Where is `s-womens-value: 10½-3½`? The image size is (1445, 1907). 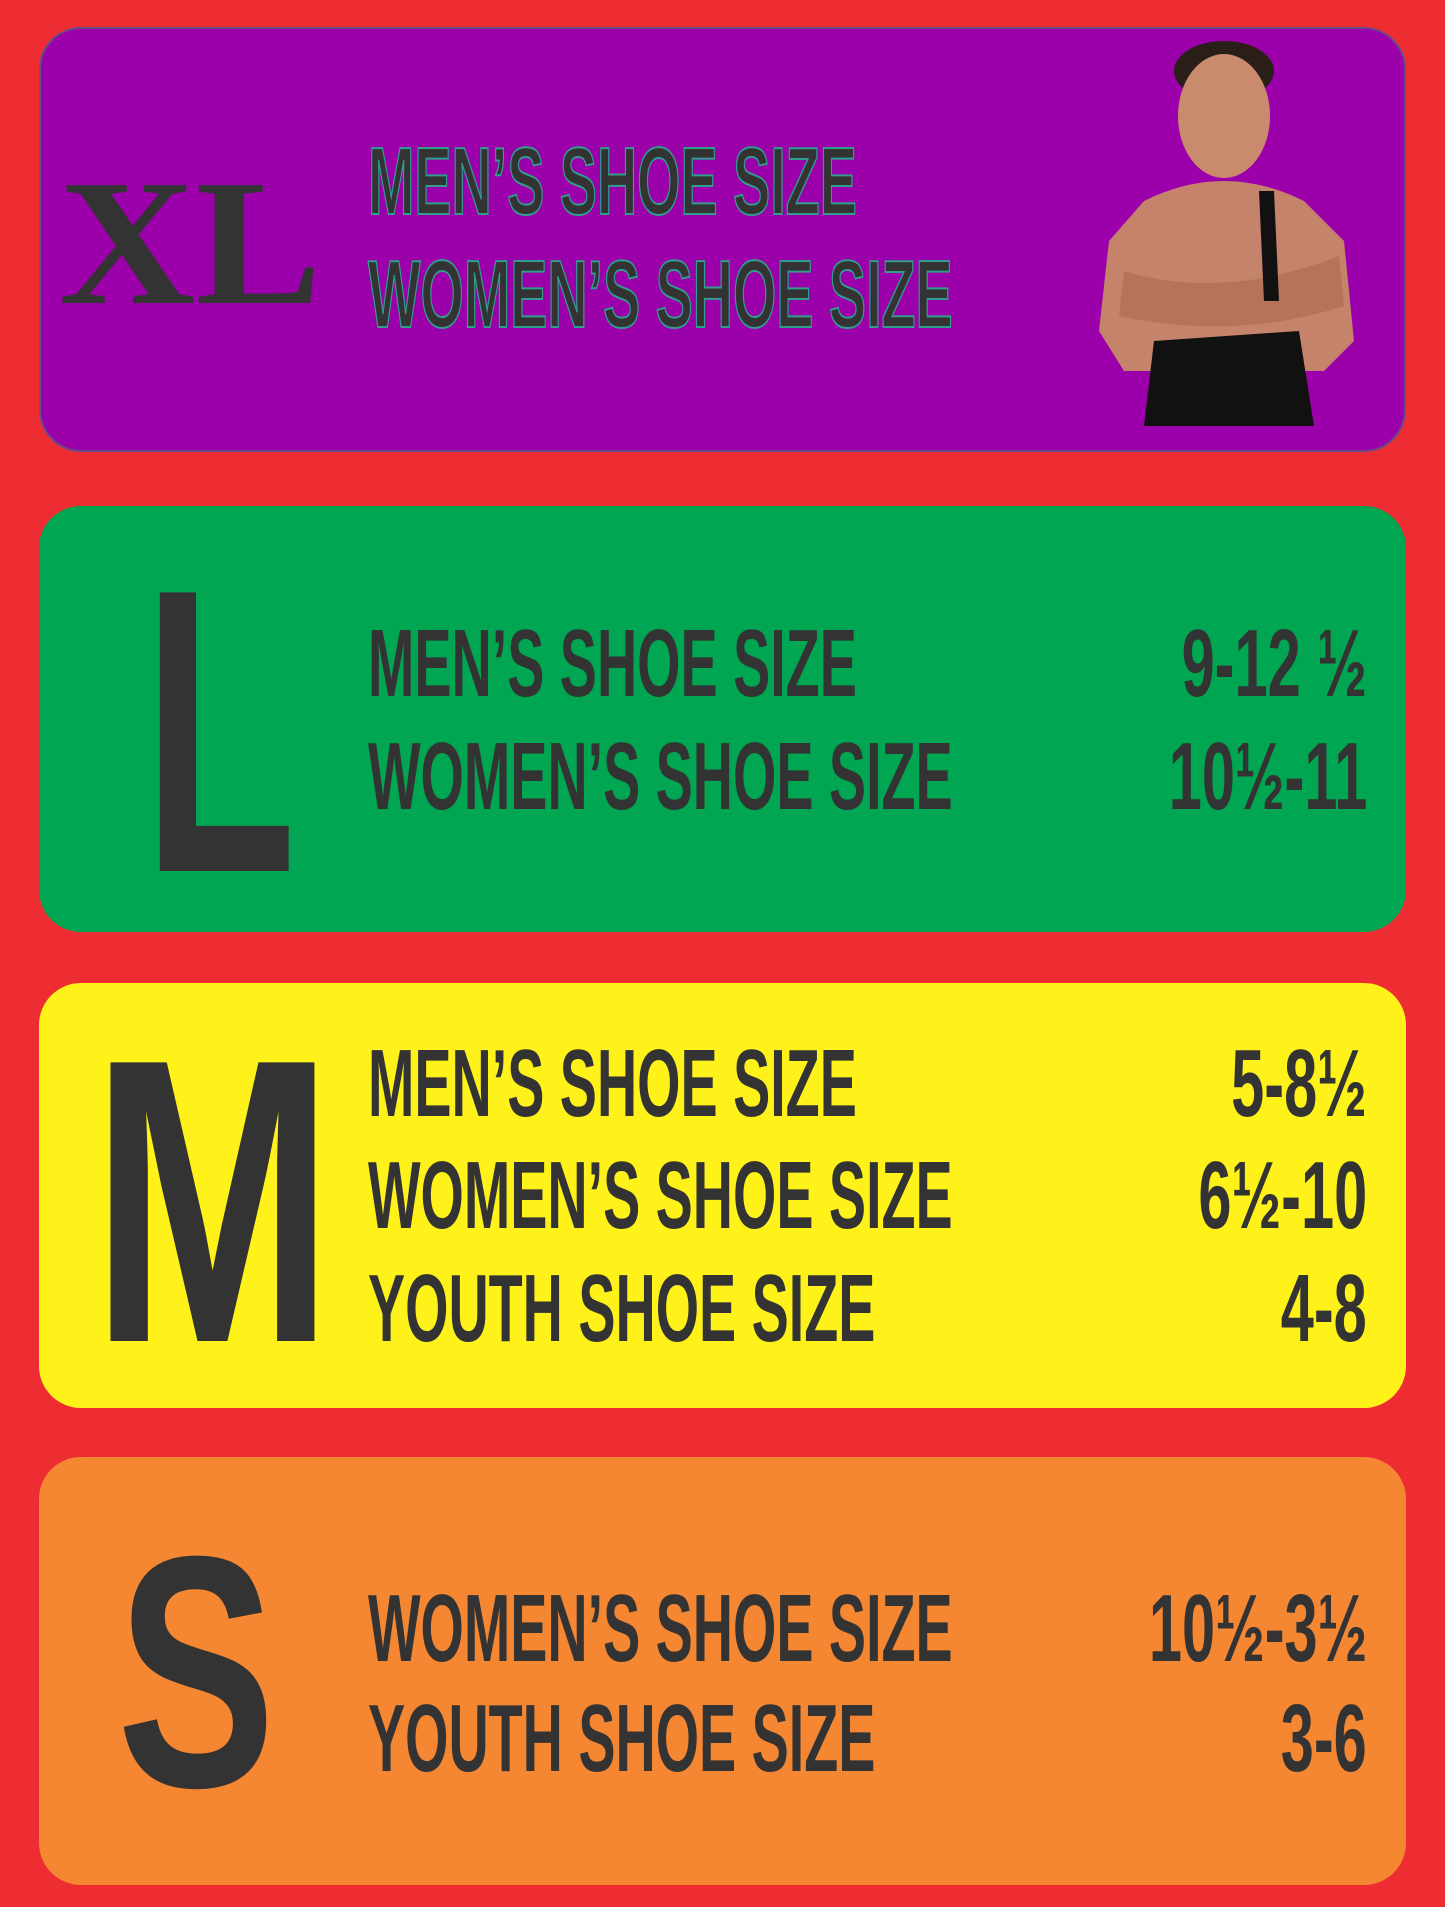
s-womens-value: 10½-3½ is located at coordinates (1257, 1628).